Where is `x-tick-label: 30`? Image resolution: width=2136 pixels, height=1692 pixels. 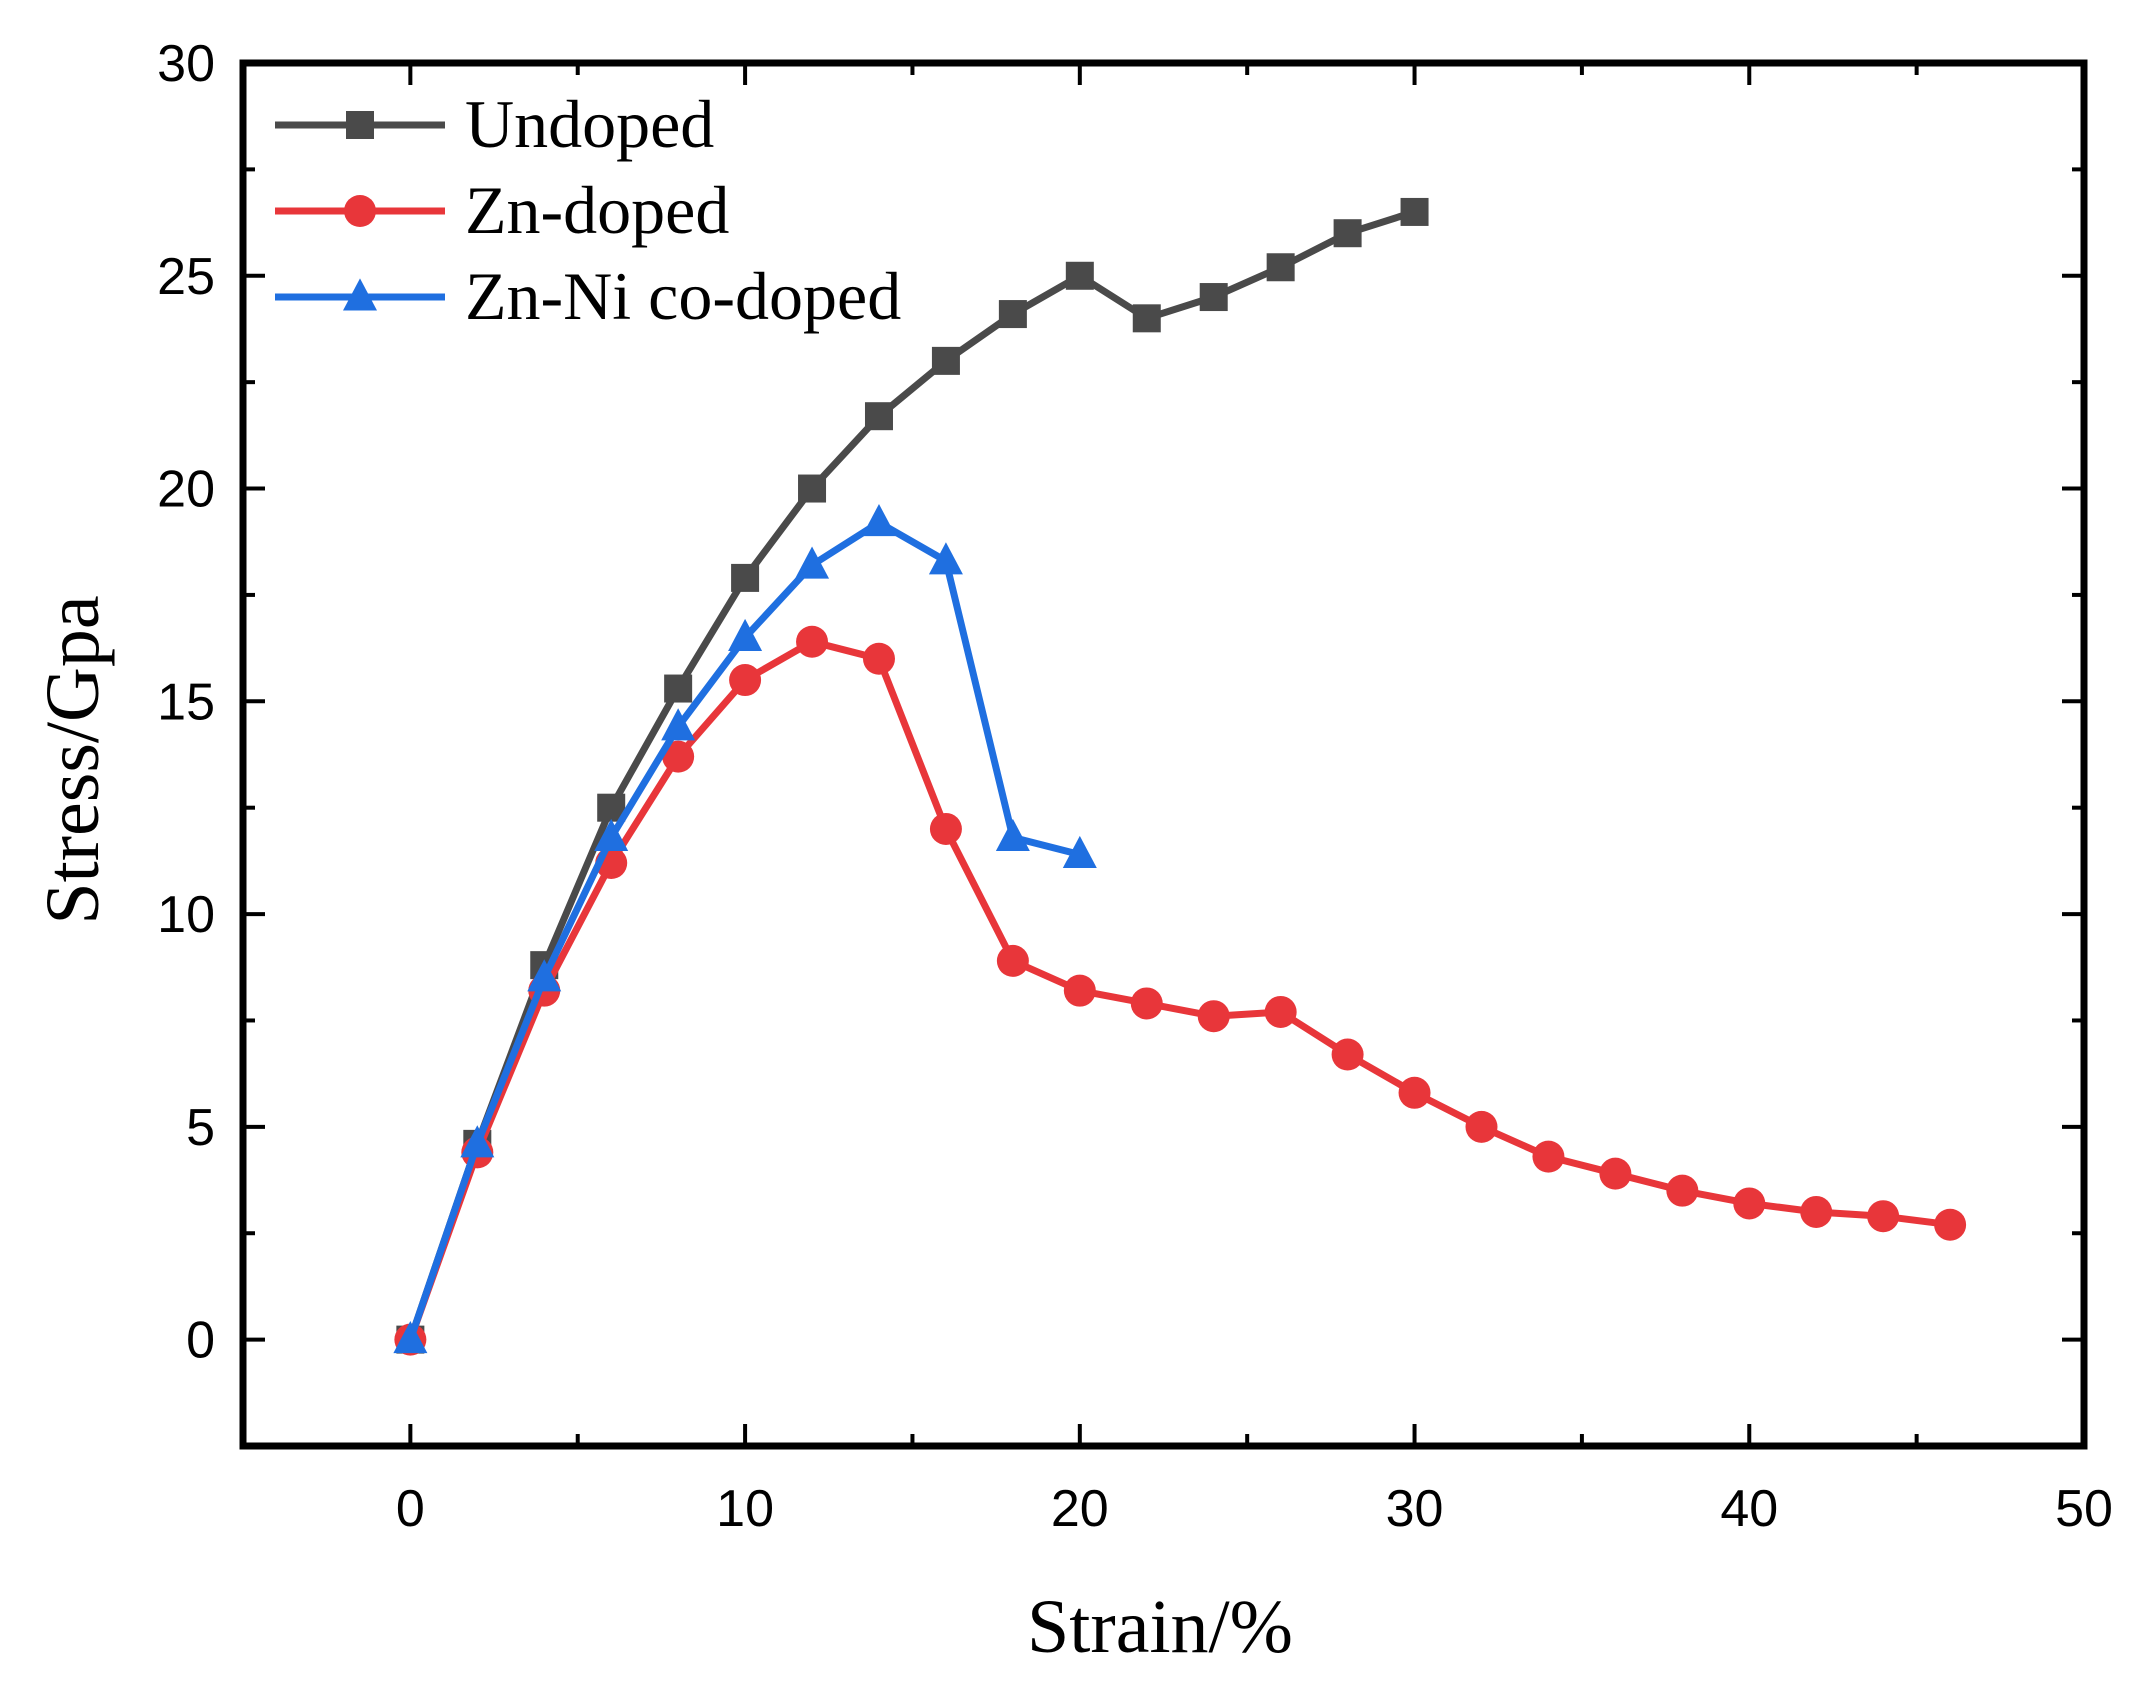 x-tick-label: 30 is located at coordinates (1415, 1509).